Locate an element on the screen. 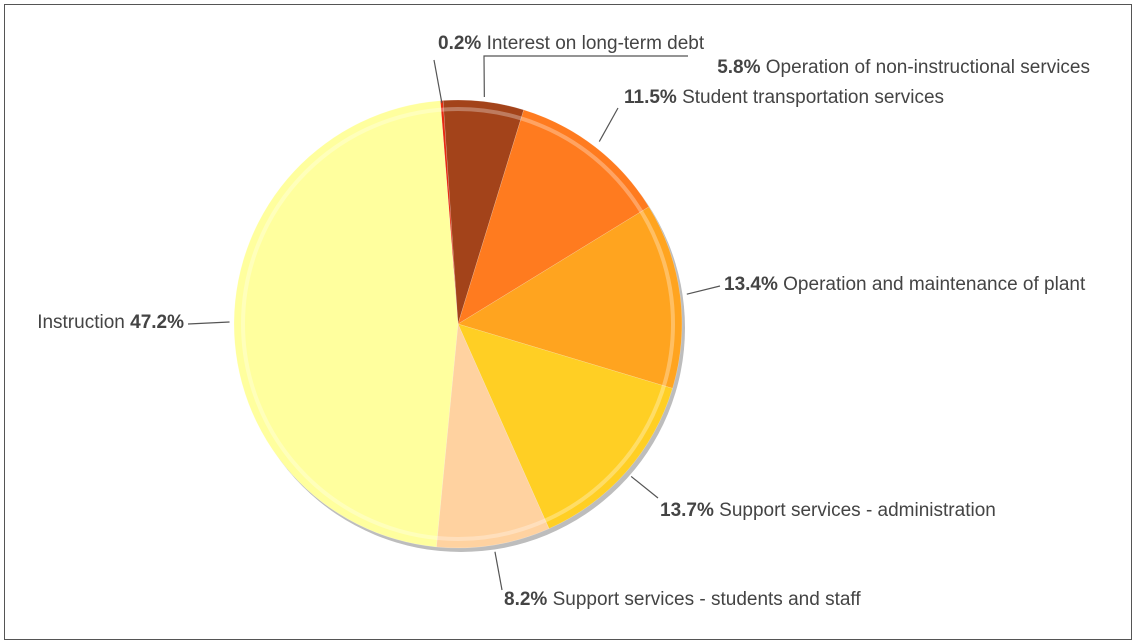 The height and width of the screenshot is (644, 1140). slice-label: Instruction 47.2% is located at coordinates (110, 322).